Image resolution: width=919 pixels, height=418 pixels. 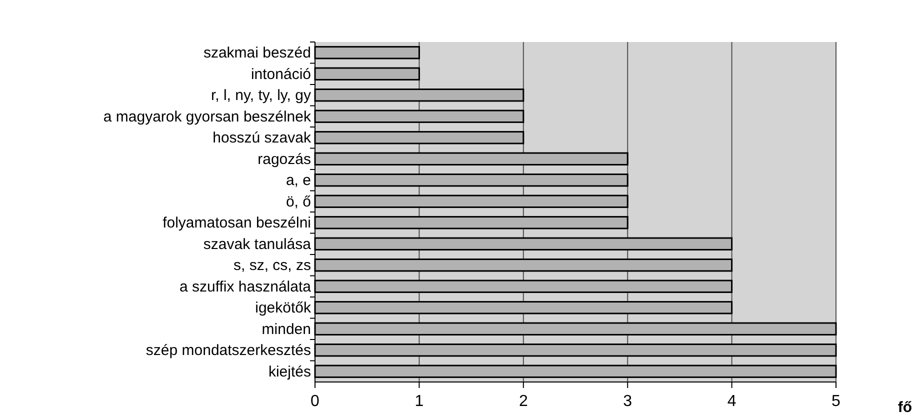 I want to click on x-tick-label: 4, so click(x=731, y=401).